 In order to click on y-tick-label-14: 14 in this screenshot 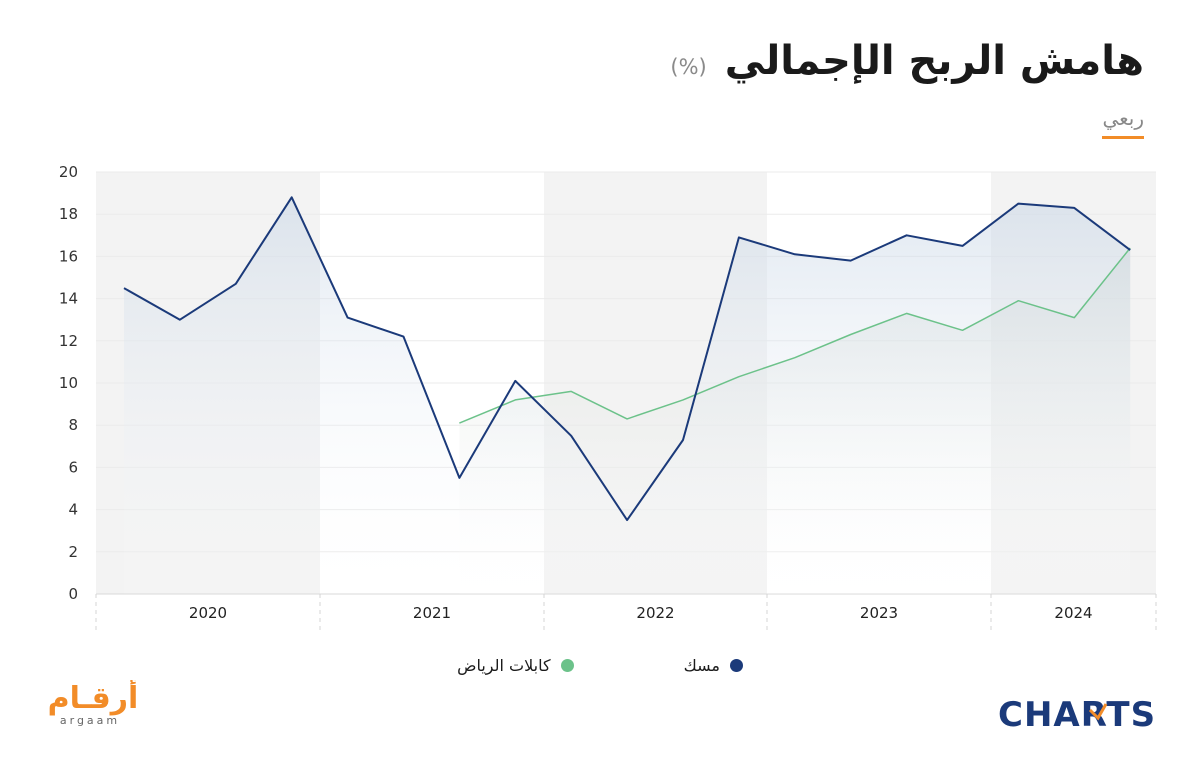, I will do `click(68, 299)`.